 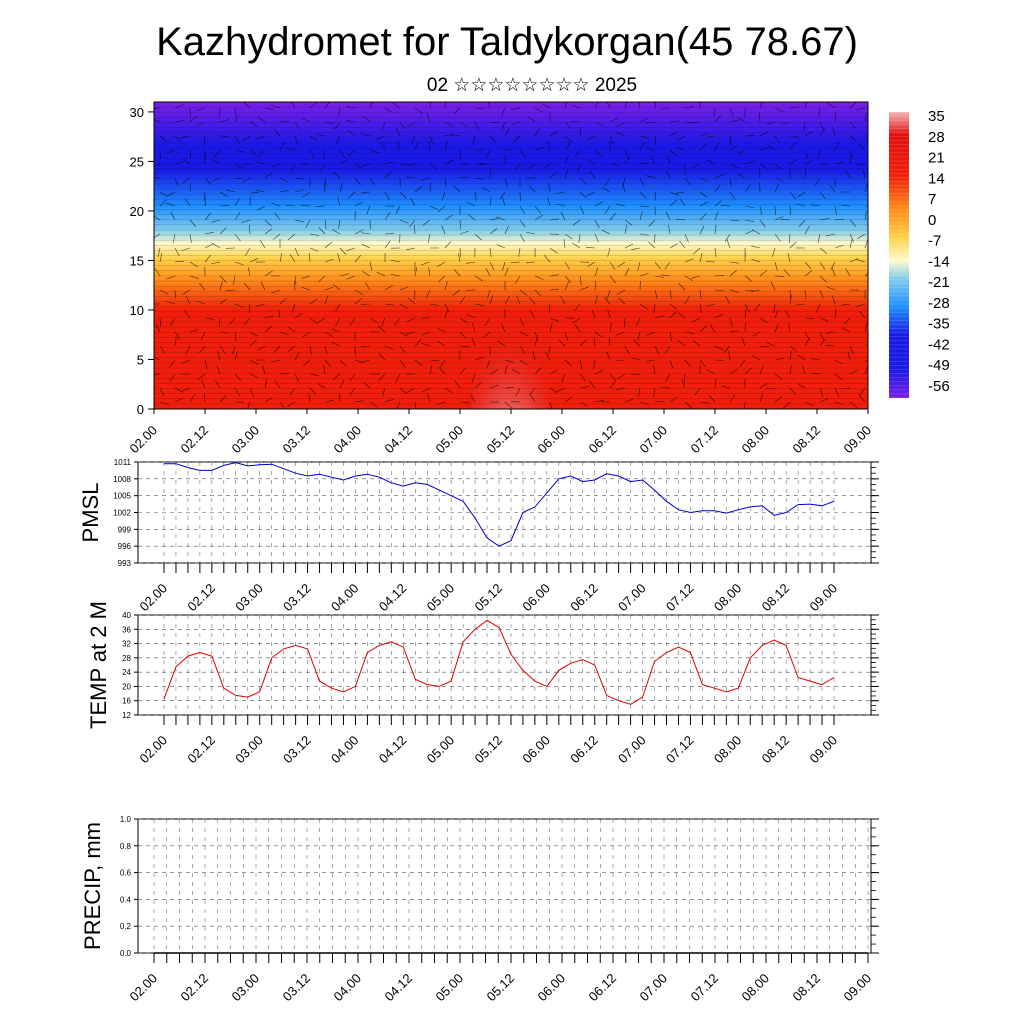 What do you see at coordinates (126, 953) in the screenshot?
I see `precip-panel-y-tick-label: 0.0` at bounding box center [126, 953].